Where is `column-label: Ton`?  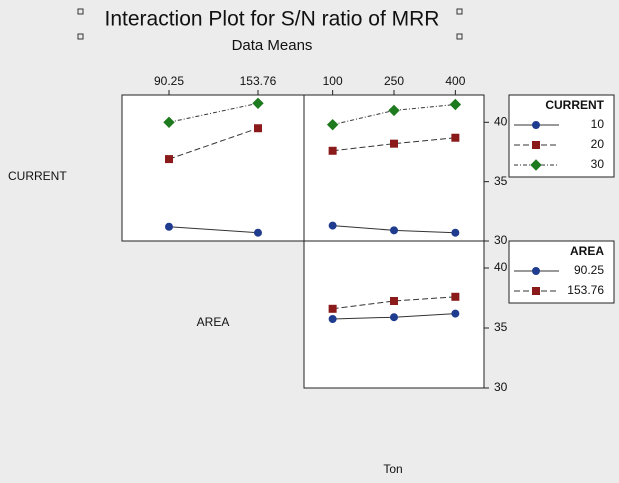 column-label: Ton is located at coordinates (392, 469).